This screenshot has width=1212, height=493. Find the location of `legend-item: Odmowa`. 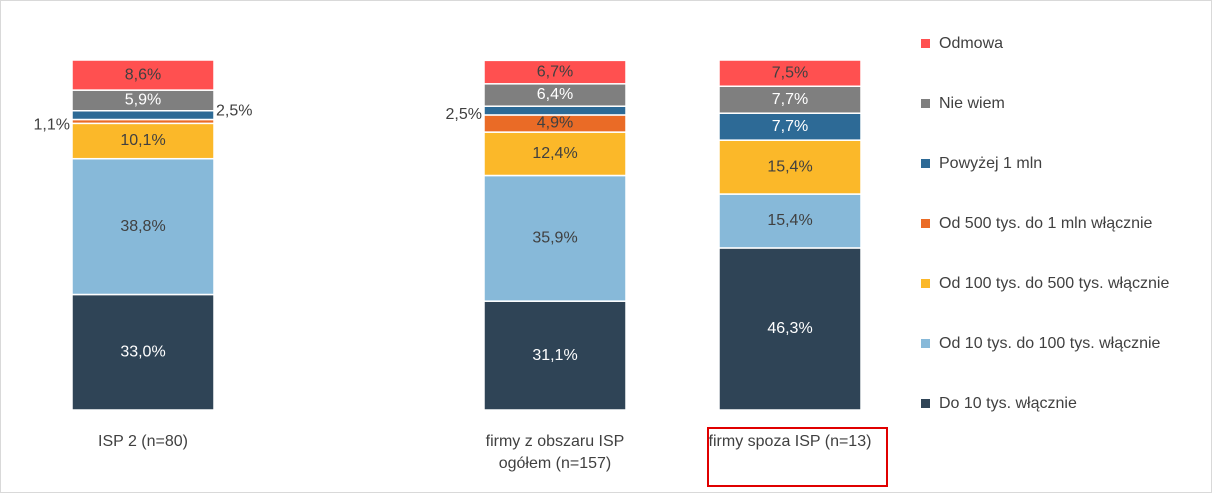

legend-item: Odmowa is located at coordinates (1055, 44).